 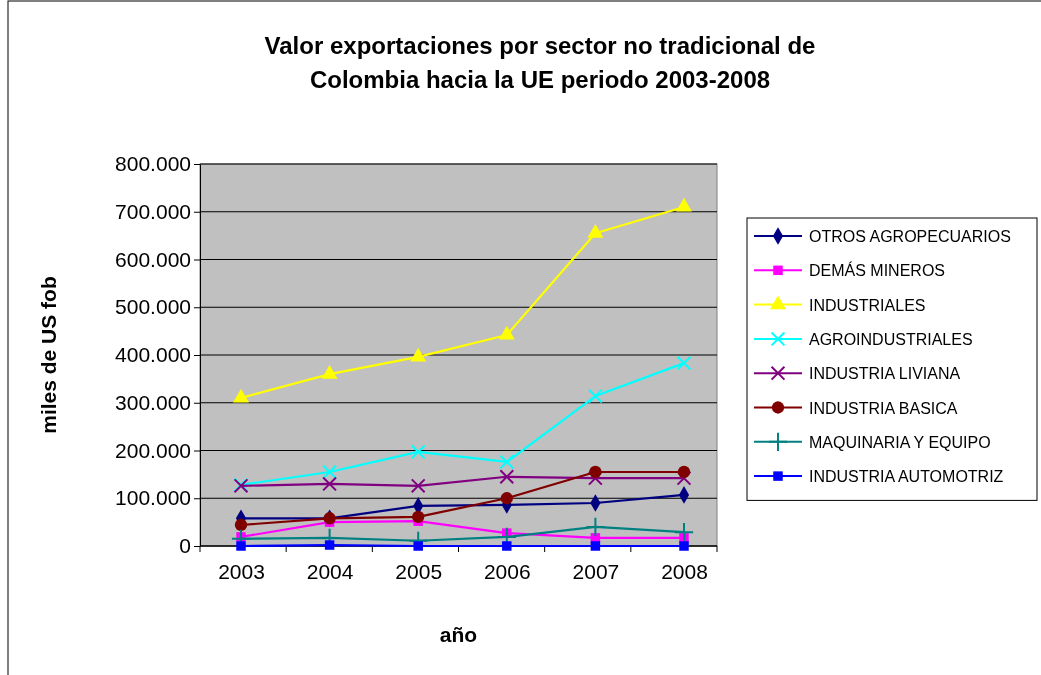 I want to click on y-tick-label: 500.000, so click(x=153, y=307).